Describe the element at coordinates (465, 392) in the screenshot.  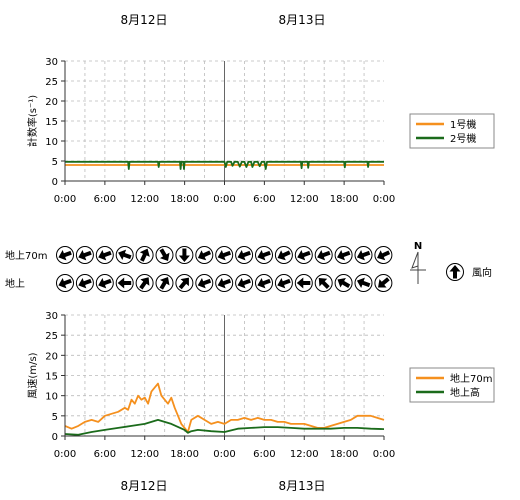
I see `legend-label: 地上高` at that location.